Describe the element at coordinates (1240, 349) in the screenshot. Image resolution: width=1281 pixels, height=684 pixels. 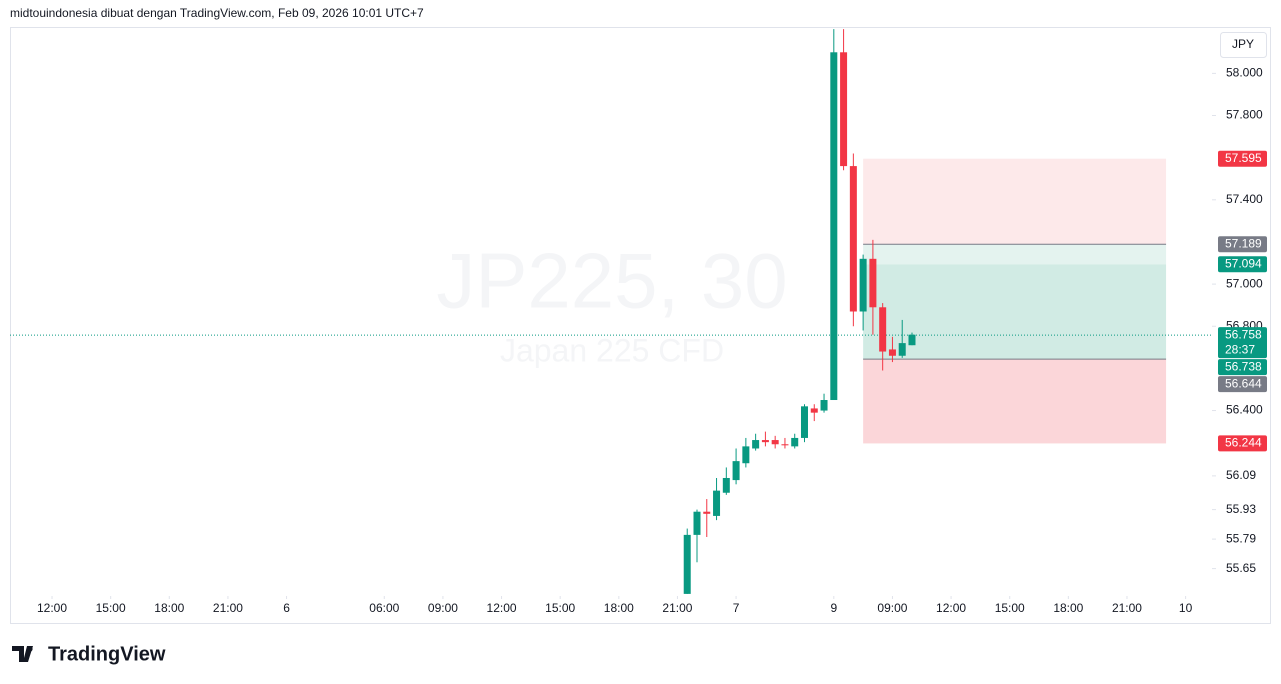
I see `countdown: 28:37` at that location.